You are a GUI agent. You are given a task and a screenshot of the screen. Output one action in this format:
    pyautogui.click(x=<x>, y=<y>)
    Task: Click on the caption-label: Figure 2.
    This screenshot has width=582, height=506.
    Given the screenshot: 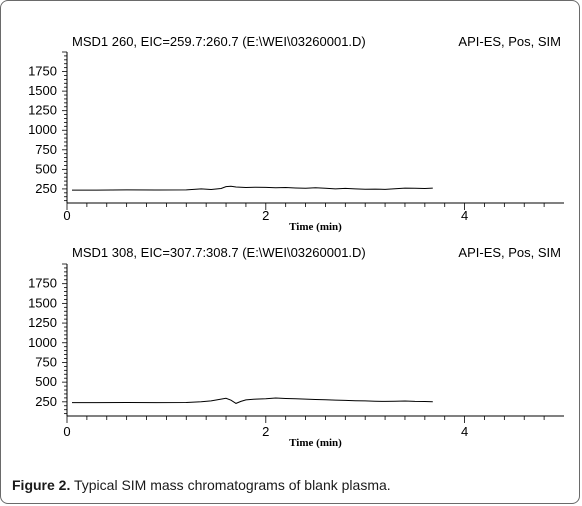 What is the action you would take?
    pyautogui.click(x=41, y=485)
    